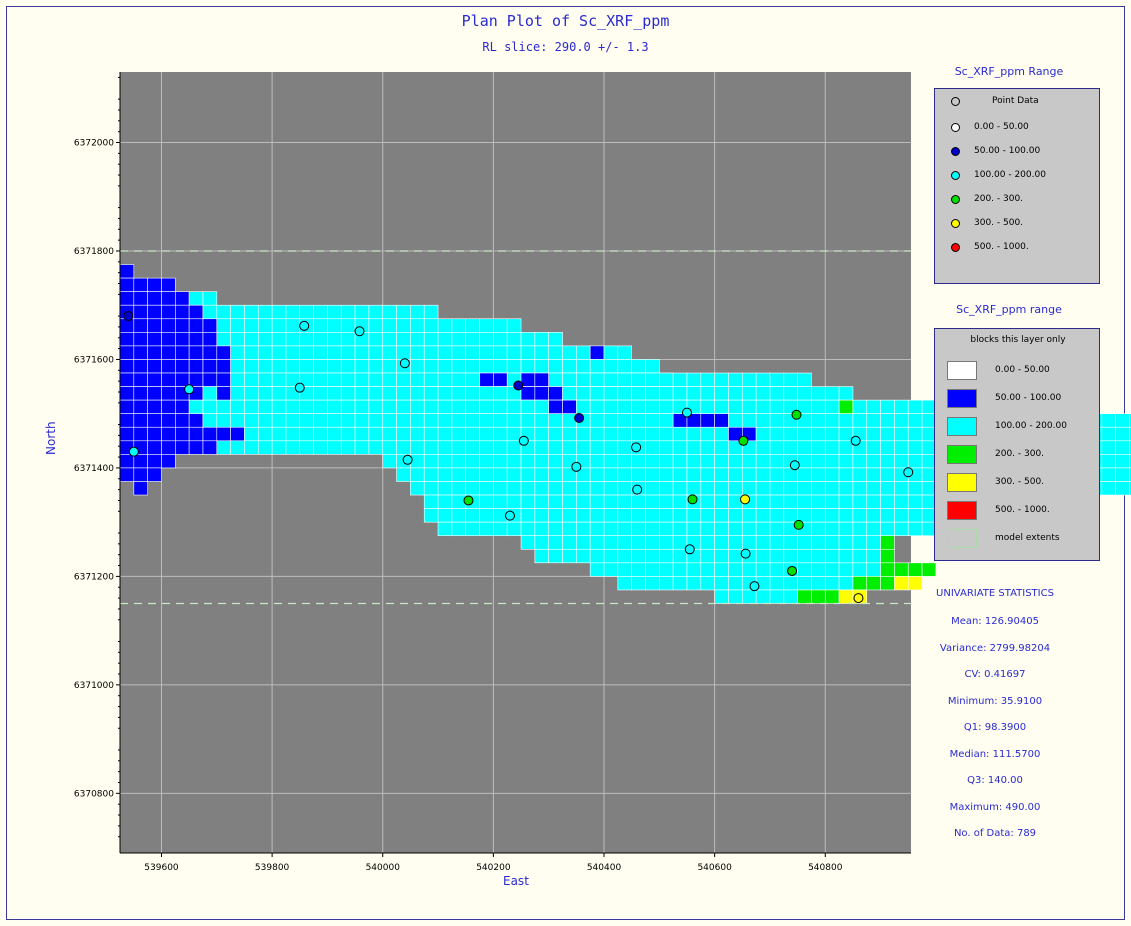 The image size is (1131, 926). Describe the element at coordinates (987, 151) in the screenshot. I see `point-legend-item: 50.00 - 100.00` at that location.